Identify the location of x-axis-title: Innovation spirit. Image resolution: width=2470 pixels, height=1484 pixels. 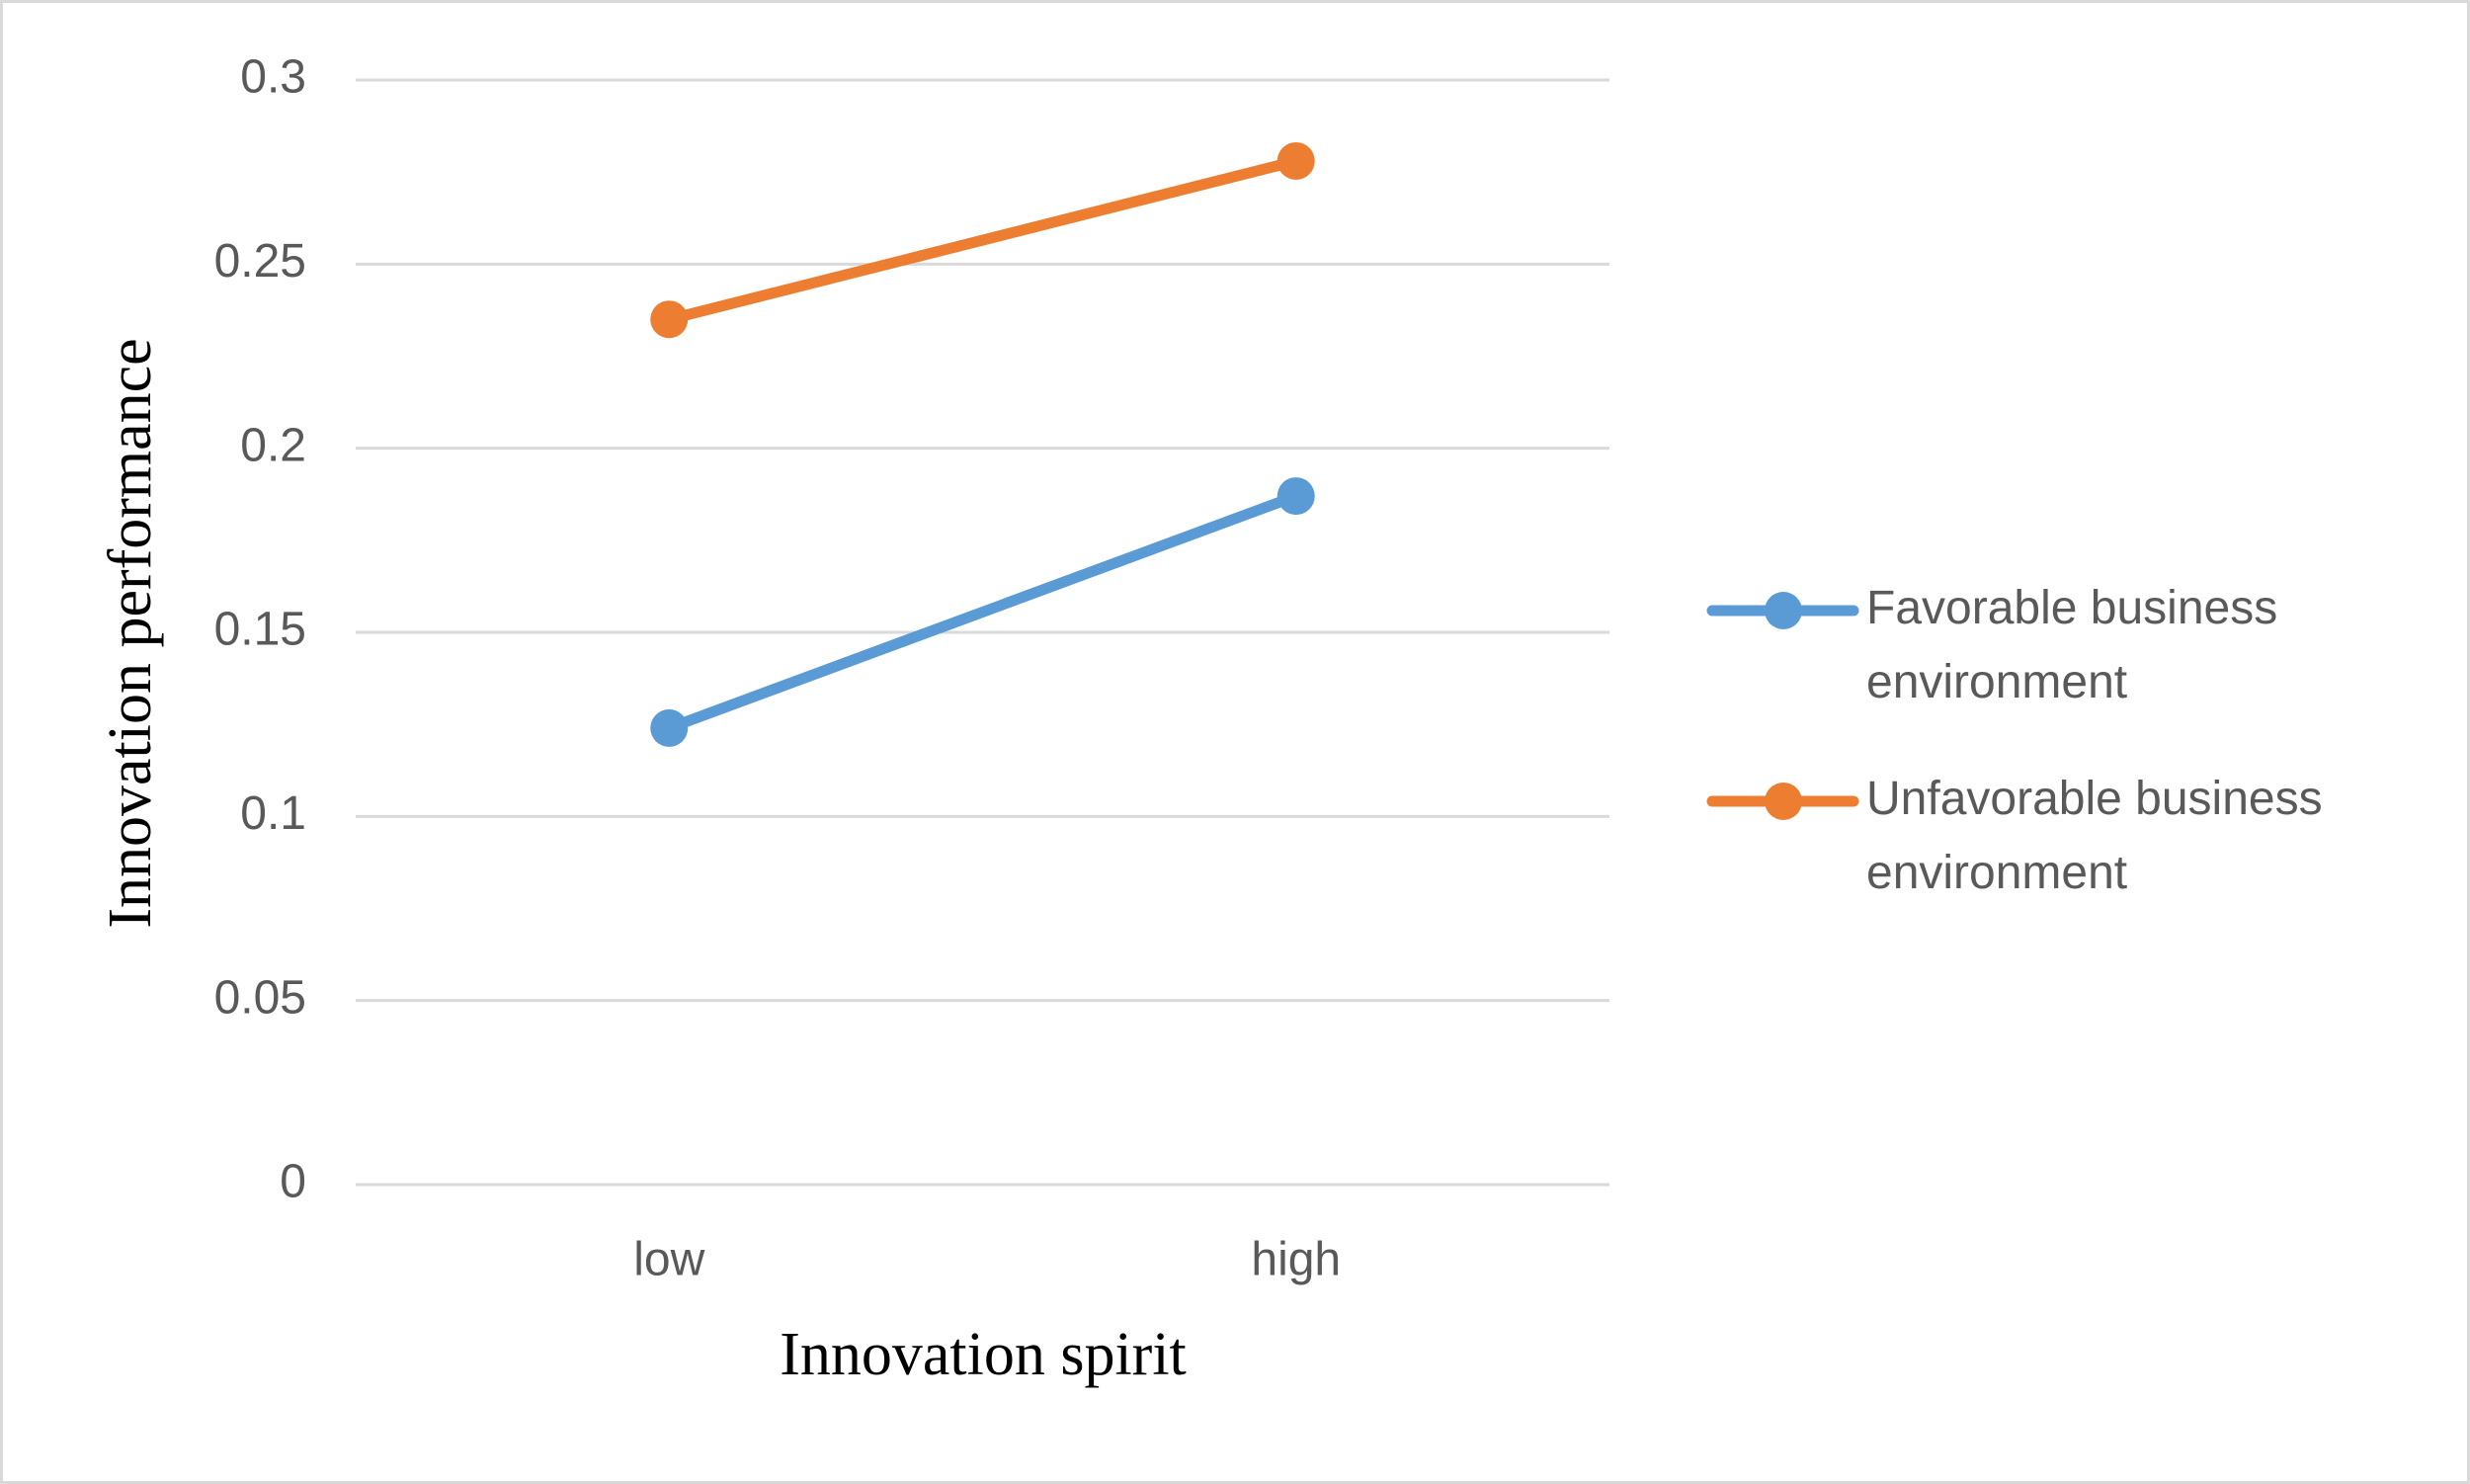
(983, 1354).